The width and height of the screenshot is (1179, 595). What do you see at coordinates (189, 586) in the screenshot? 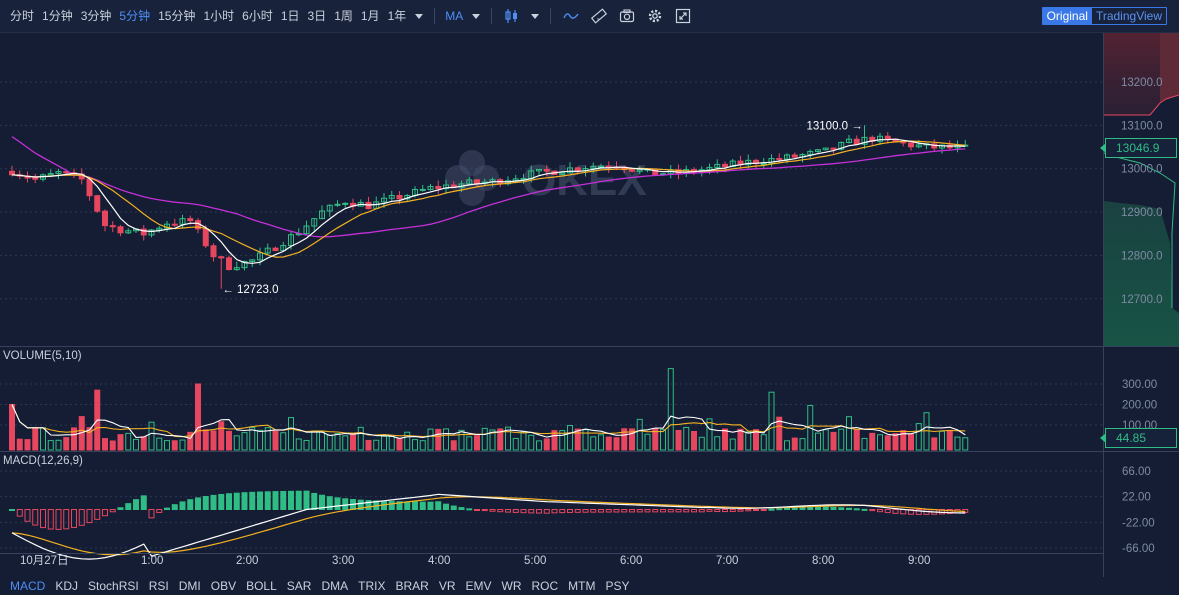
I see `indicator-tab-dmi: DMI` at bounding box center [189, 586].